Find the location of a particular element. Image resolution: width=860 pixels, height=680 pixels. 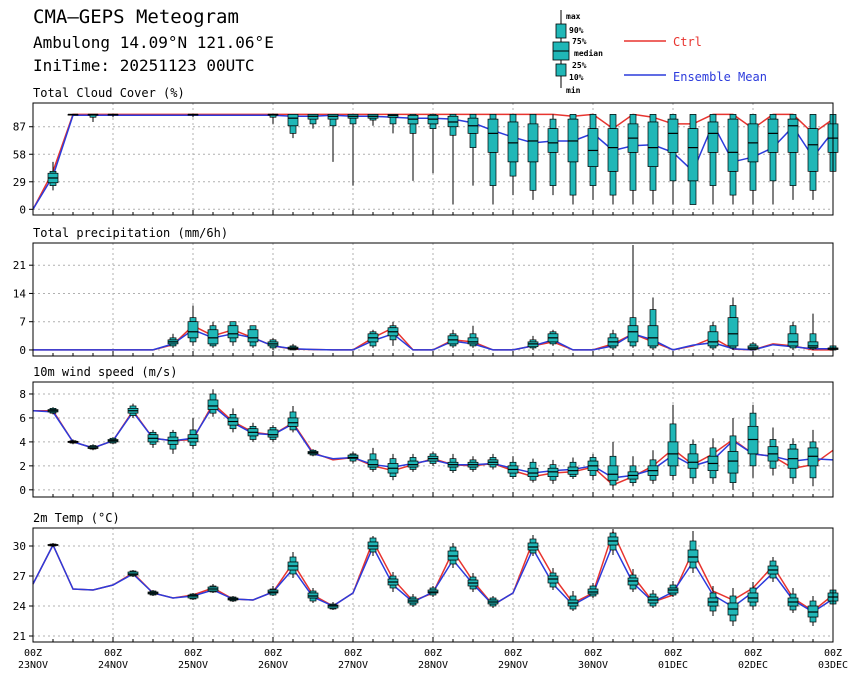

wind-speed-title: 10m wind speed (m/s) is located at coordinates (105, 372).